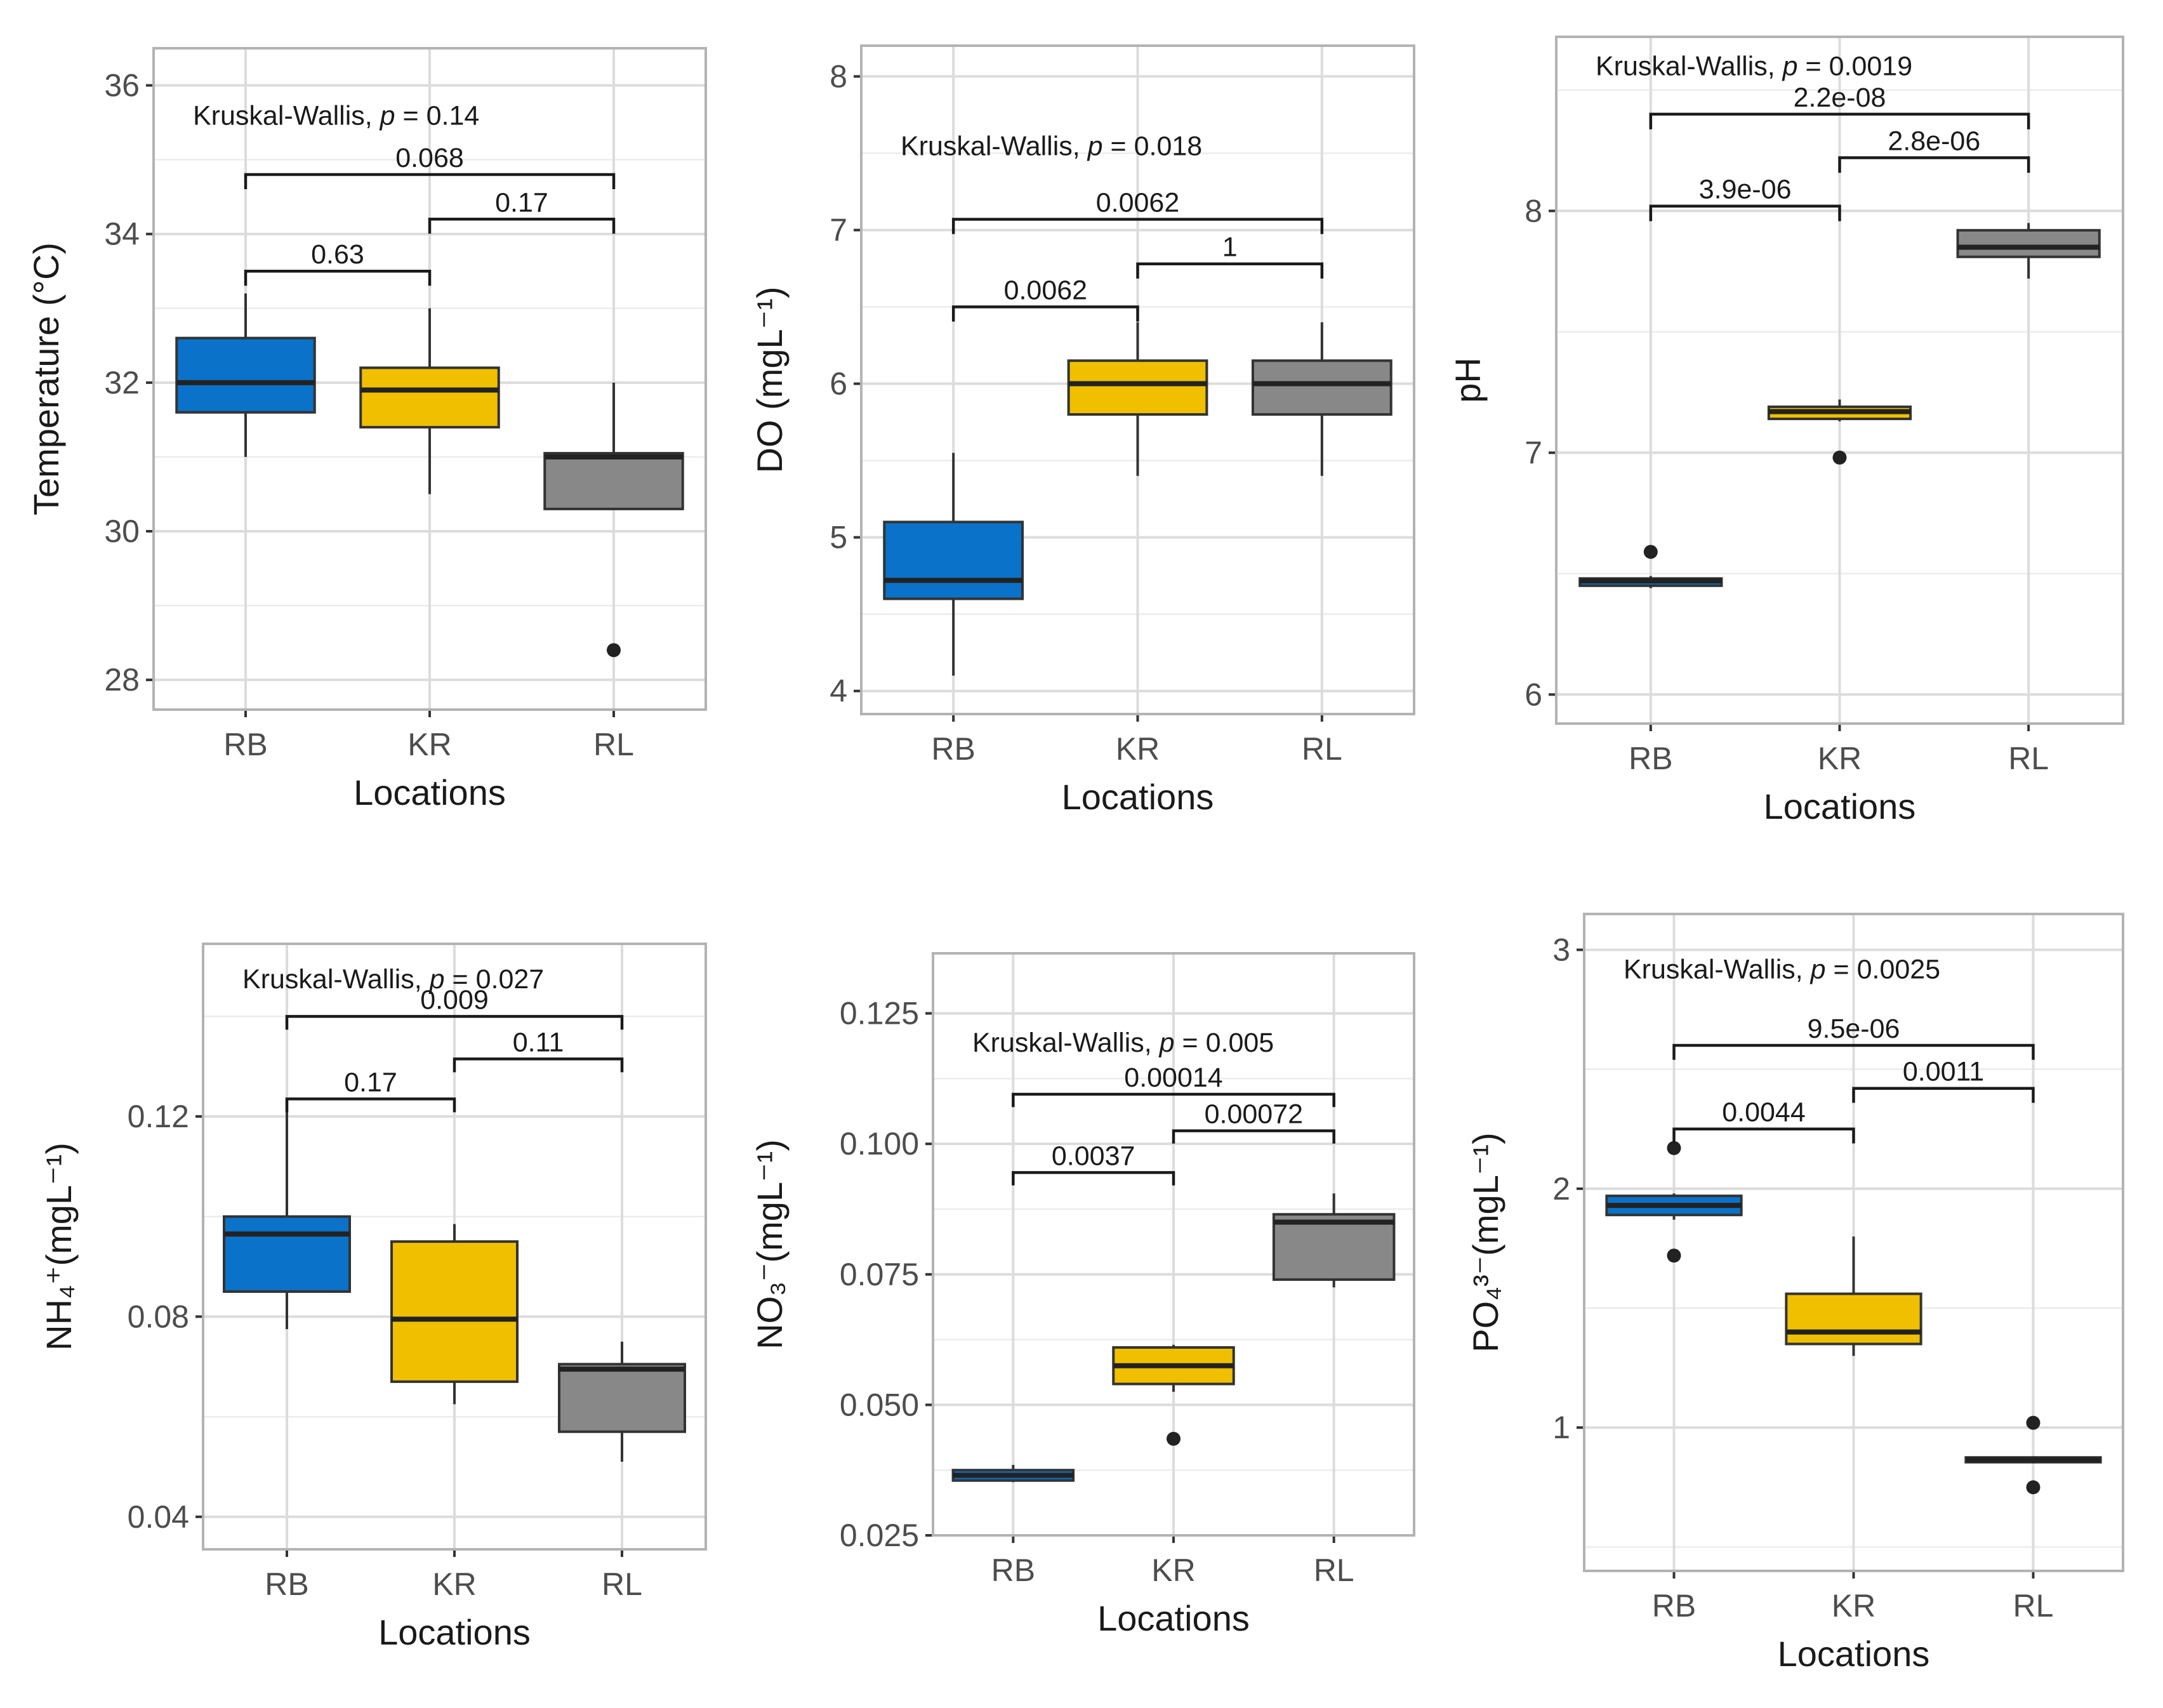  Describe the element at coordinates (337, 254) in the screenshot. I see `comparison-p-value: 0.63` at that location.